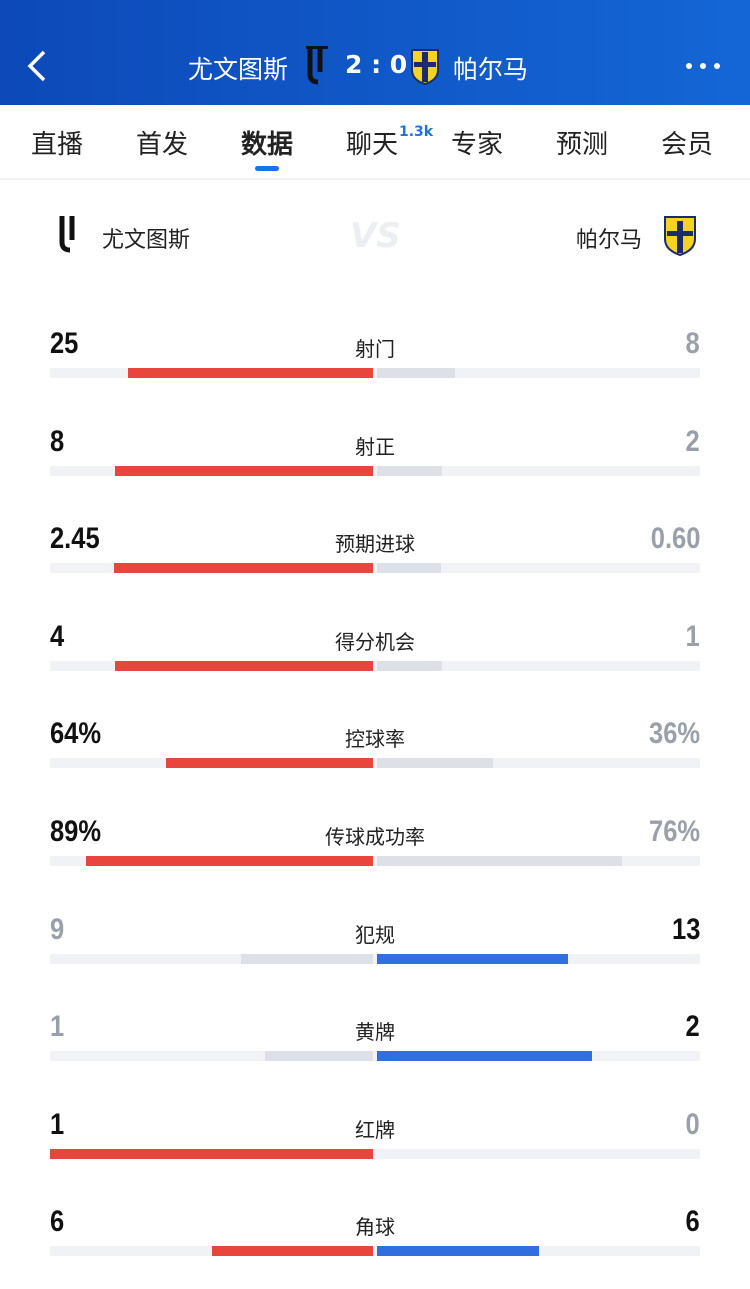 This screenshot has height=1289, width=750. What do you see at coordinates (375, 934) in the screenshot?
I see `stat-name: 犯规` at bounding box center [375, 934].